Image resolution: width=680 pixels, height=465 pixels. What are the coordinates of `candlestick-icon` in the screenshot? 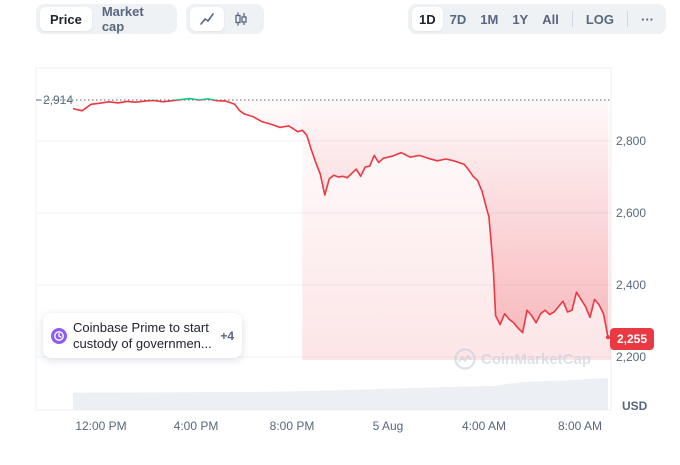 It's located at (241, 19).